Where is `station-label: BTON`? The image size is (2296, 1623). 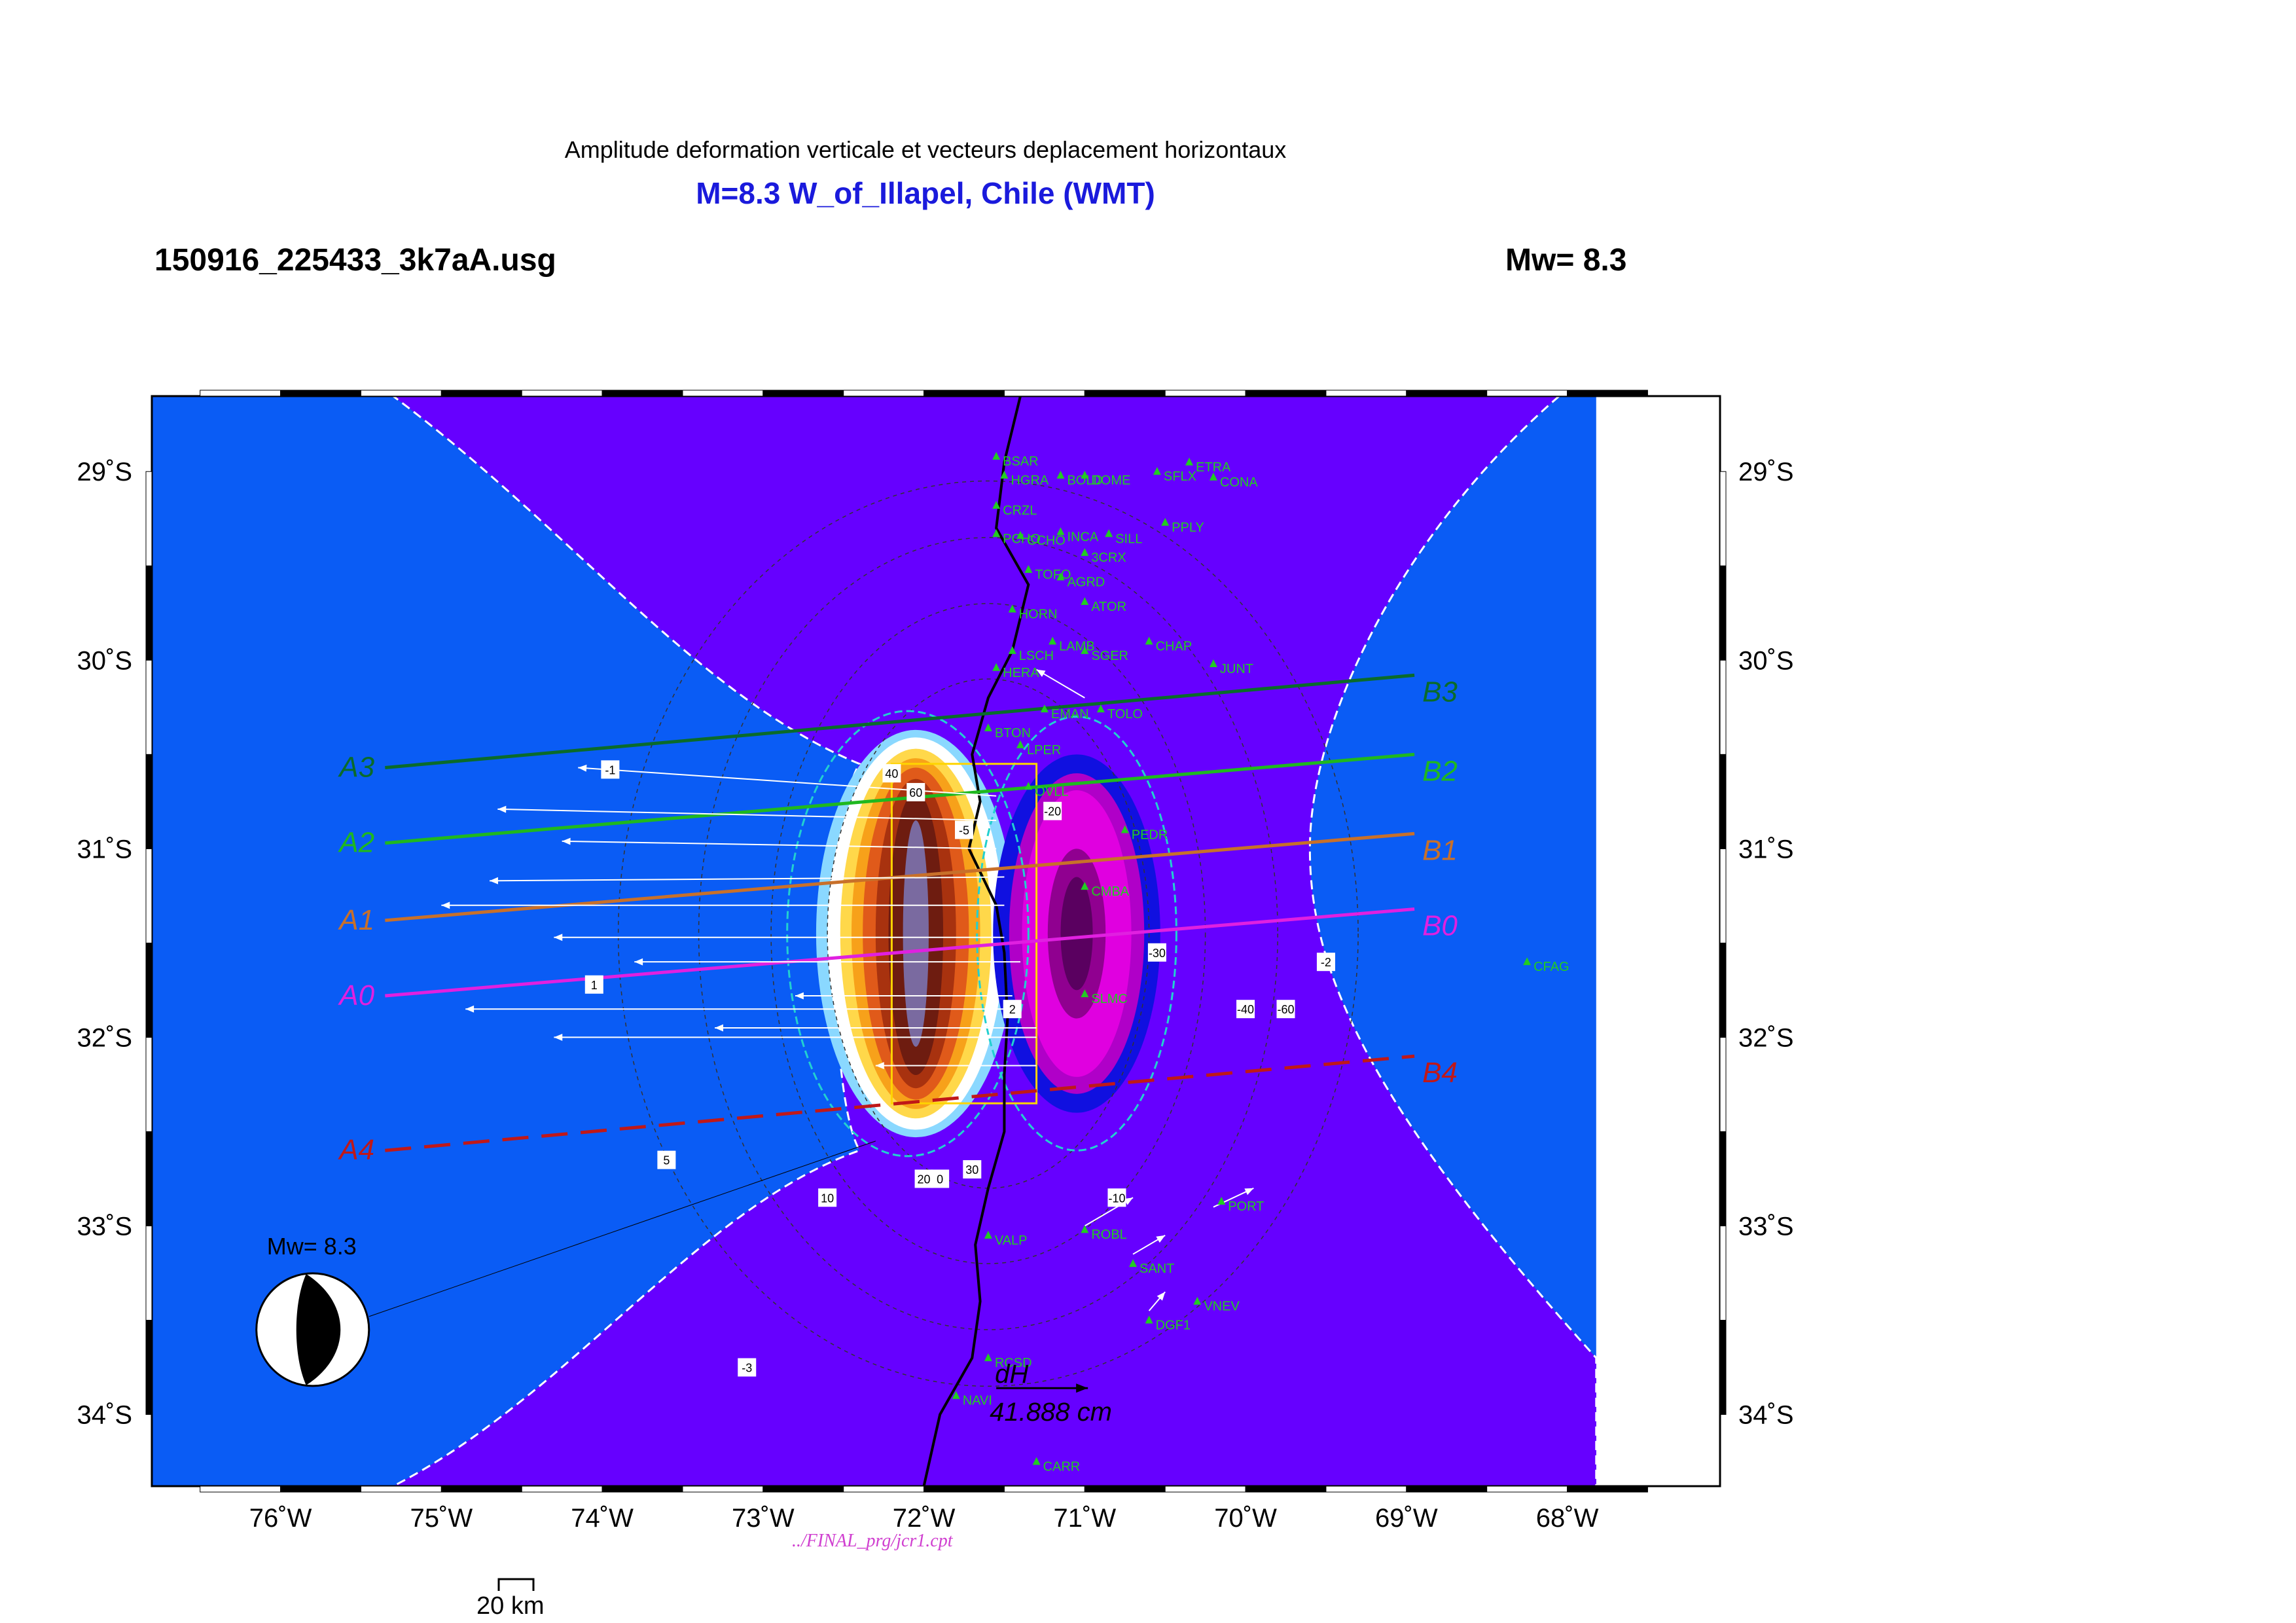
station-label: BTON is located at coordinates (1013, 733).